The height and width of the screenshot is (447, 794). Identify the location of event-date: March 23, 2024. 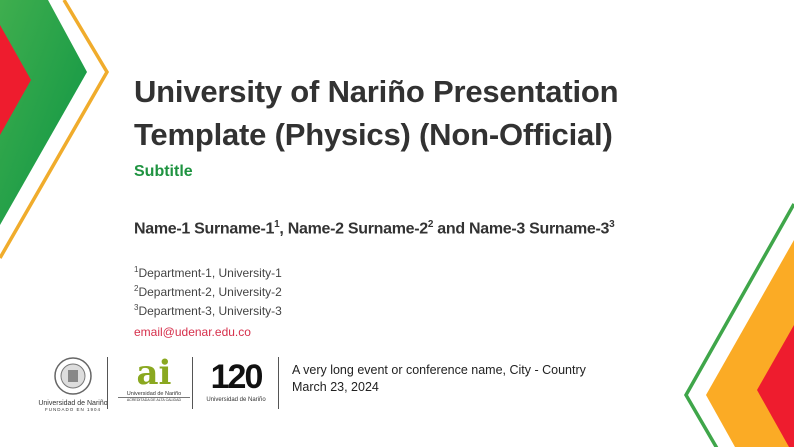
(335, 387).